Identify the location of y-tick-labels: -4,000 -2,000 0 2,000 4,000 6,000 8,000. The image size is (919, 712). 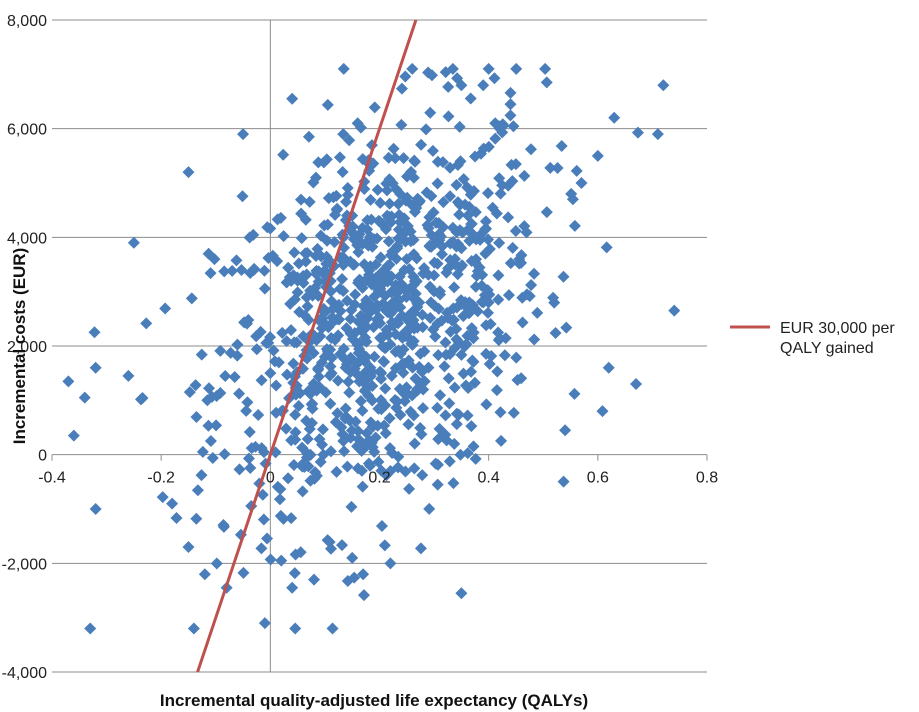
(24, 347).